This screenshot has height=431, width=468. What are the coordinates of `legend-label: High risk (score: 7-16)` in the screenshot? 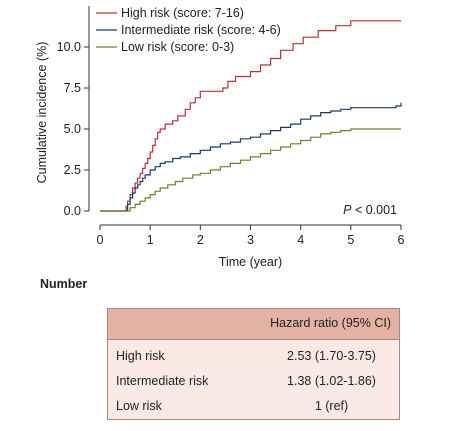 It's located at (182, 13).